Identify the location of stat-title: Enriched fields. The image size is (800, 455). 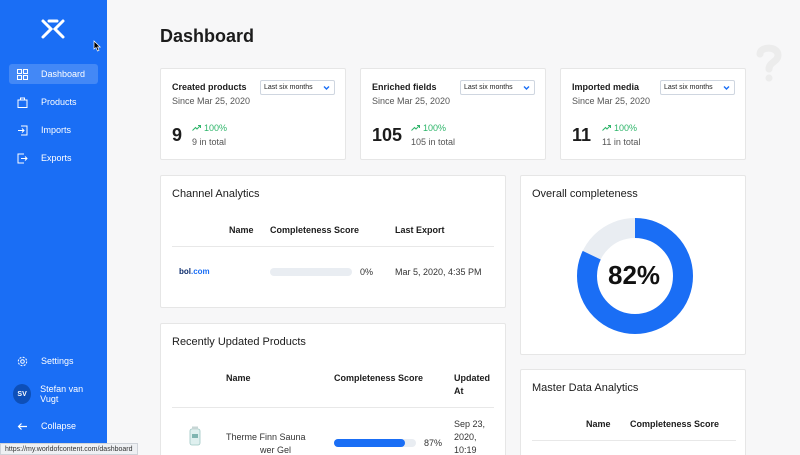
(404, 87).